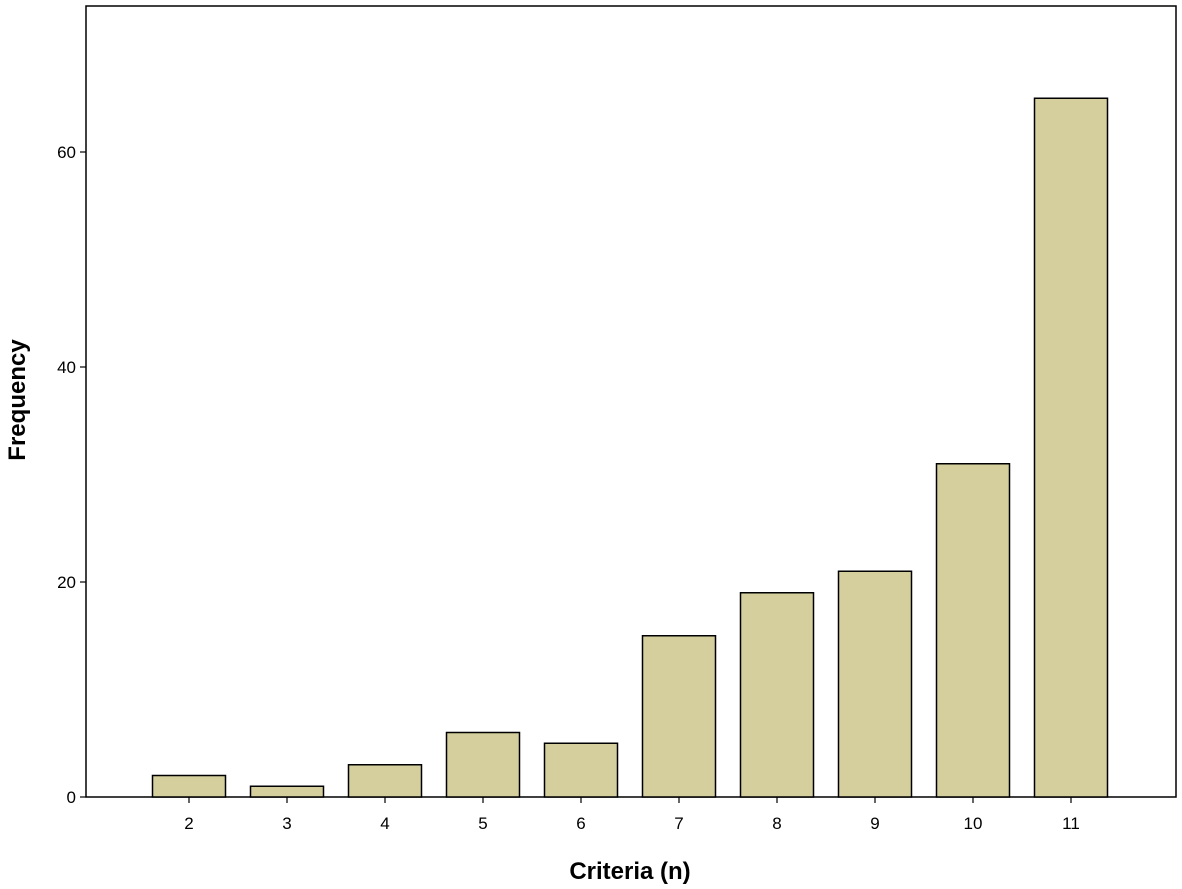  Describe the element at coordinates (678, 823) in the screenshot. I see `x-tick-label: 7` at that location.